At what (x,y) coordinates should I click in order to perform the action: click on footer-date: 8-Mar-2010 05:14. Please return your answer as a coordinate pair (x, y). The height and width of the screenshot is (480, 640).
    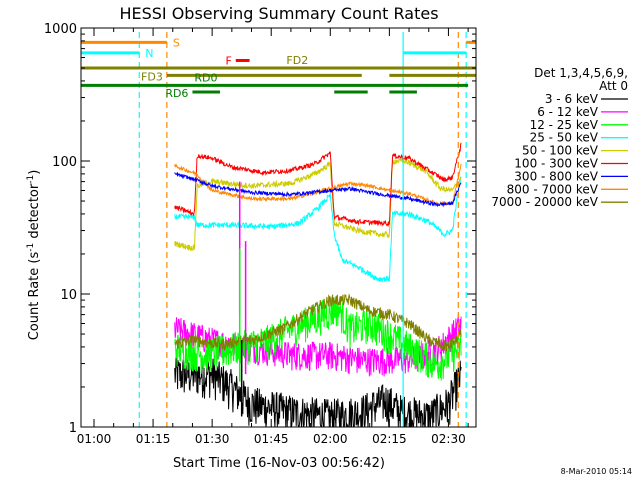
    Looking at the image, I should click on (596, 471).